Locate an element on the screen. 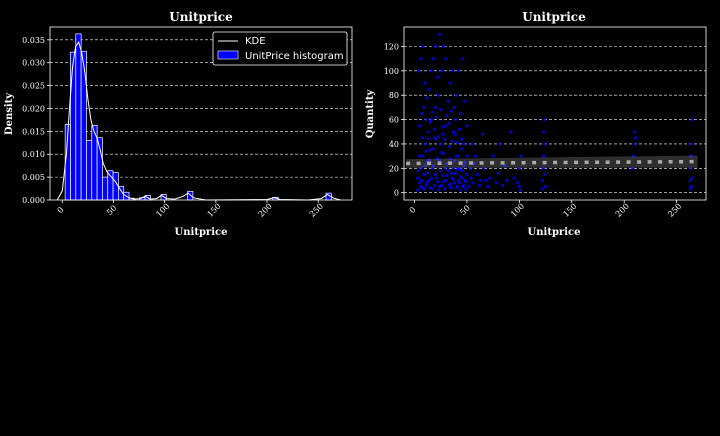 This screenshot has height=436, width=720. legend-entry-kde: KDE is located at coordinates (255, 41).